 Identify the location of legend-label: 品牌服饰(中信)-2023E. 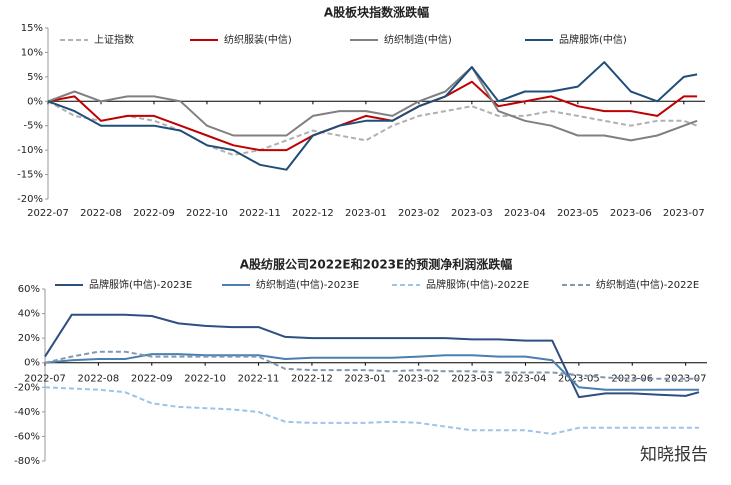
(140, 284).